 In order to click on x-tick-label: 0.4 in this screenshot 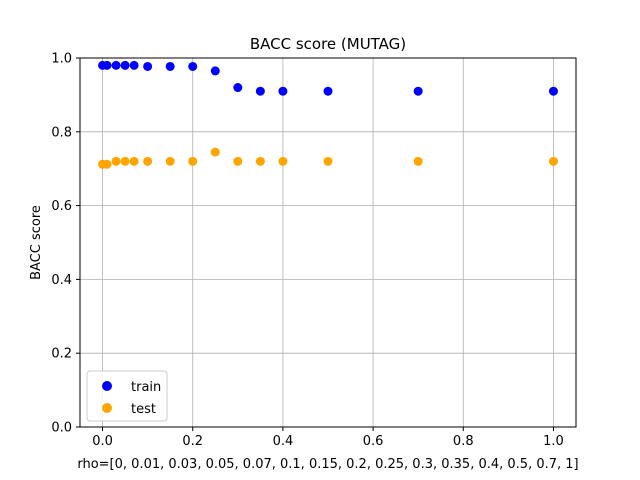, I will do `click(283, 441)`.